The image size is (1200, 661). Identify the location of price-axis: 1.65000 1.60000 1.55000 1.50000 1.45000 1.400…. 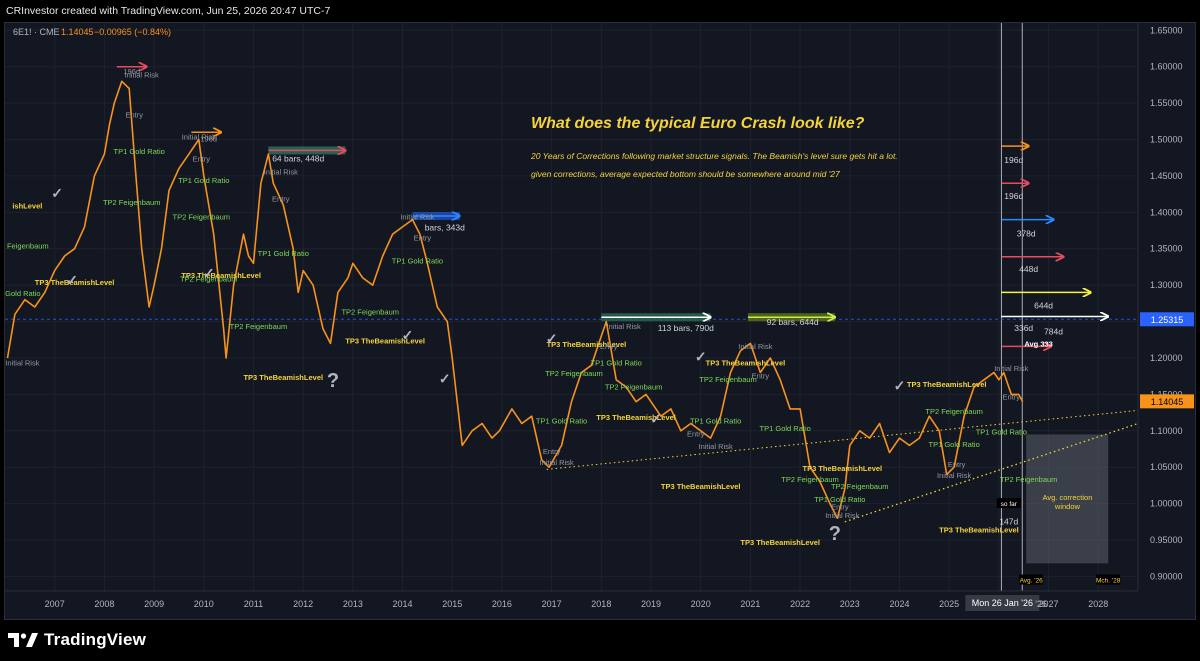
(1166, 321).